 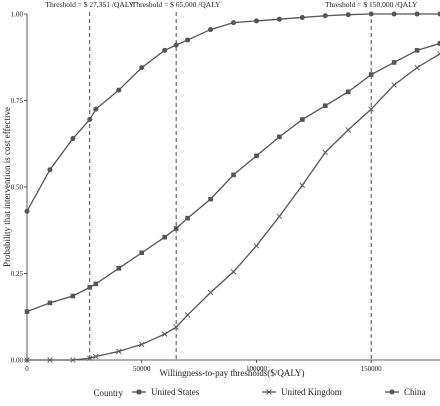 I want to click on legend-label: United States, so click(x=175, y=392).